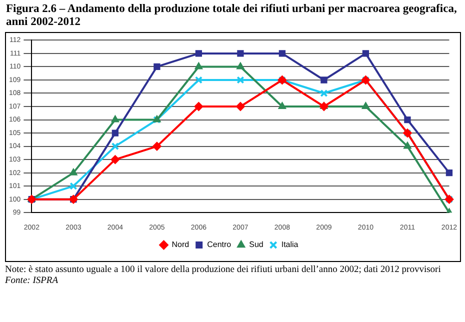 Image resolution: width=465 pixels, height=322 pixels. What do you see at coordinates (223, 270) in the screenshot?
I see `text: Note: è stato assunto uguale a 100 il valore della produzione dei rifiuti urbani dell’anno 2002; dati 2012 provvisori` at bounding box center [223, 270].